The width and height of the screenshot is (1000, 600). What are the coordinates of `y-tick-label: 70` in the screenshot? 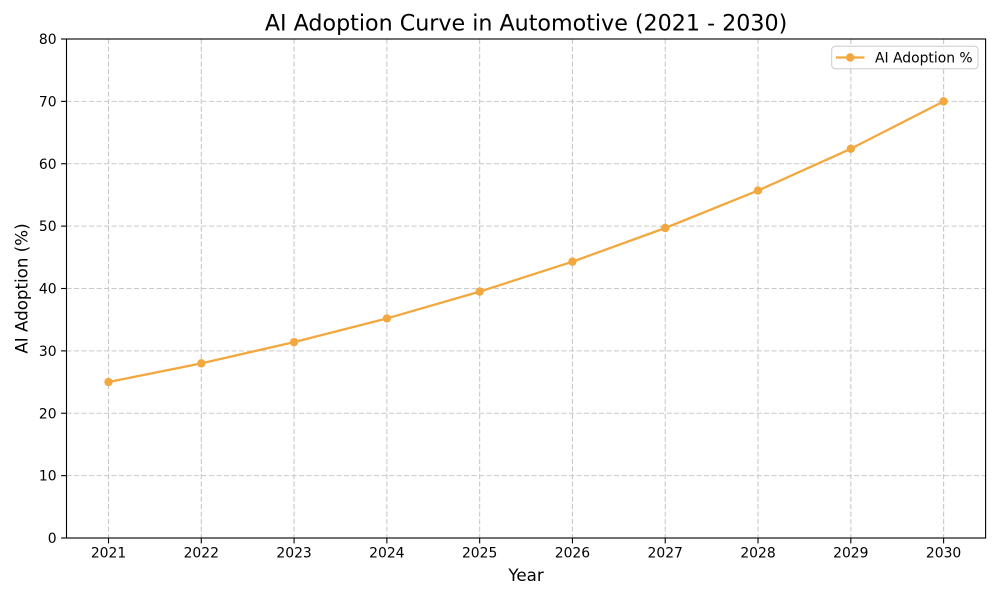 It's located at (48, 102).